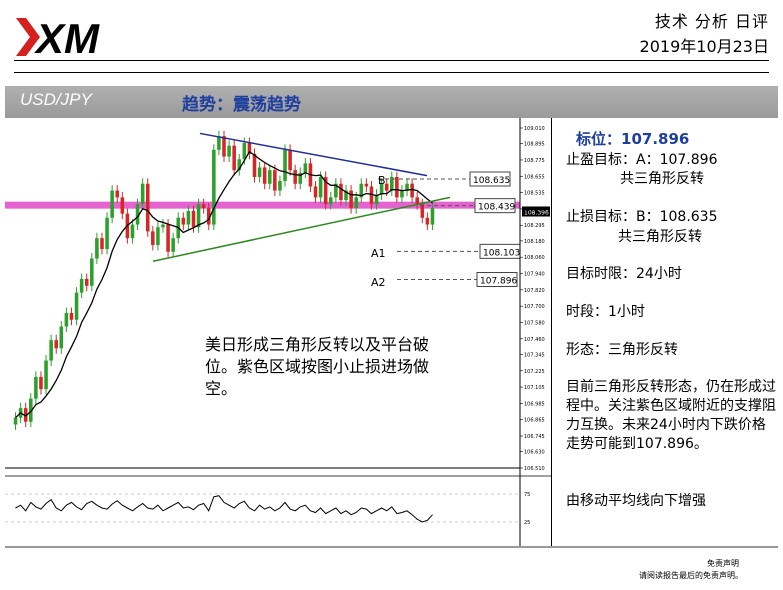 Image resolution: width=783 pixels, height=590 pixels. What do you see at coordinates (534, 145) in the screenshot?
I see `y-tick-label: 108.895` at bounding box center [534, 145].